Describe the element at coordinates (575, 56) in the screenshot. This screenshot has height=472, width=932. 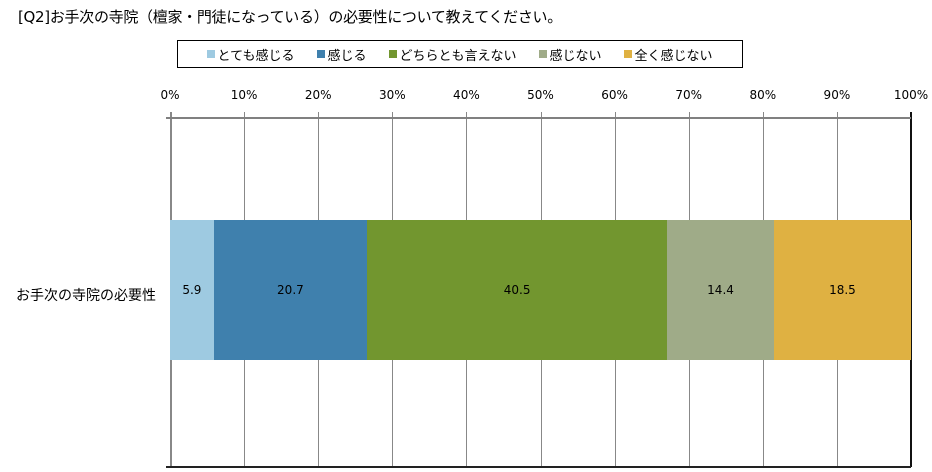
I see `legend-label: 感じない` at that location.